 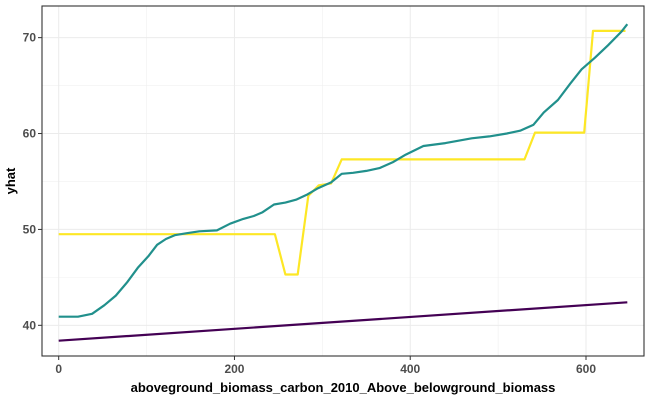 What do you see at coordinates (586, 369) in the screenshot?
I see `x-tick-label: 600` at bounding box center [586, 369].